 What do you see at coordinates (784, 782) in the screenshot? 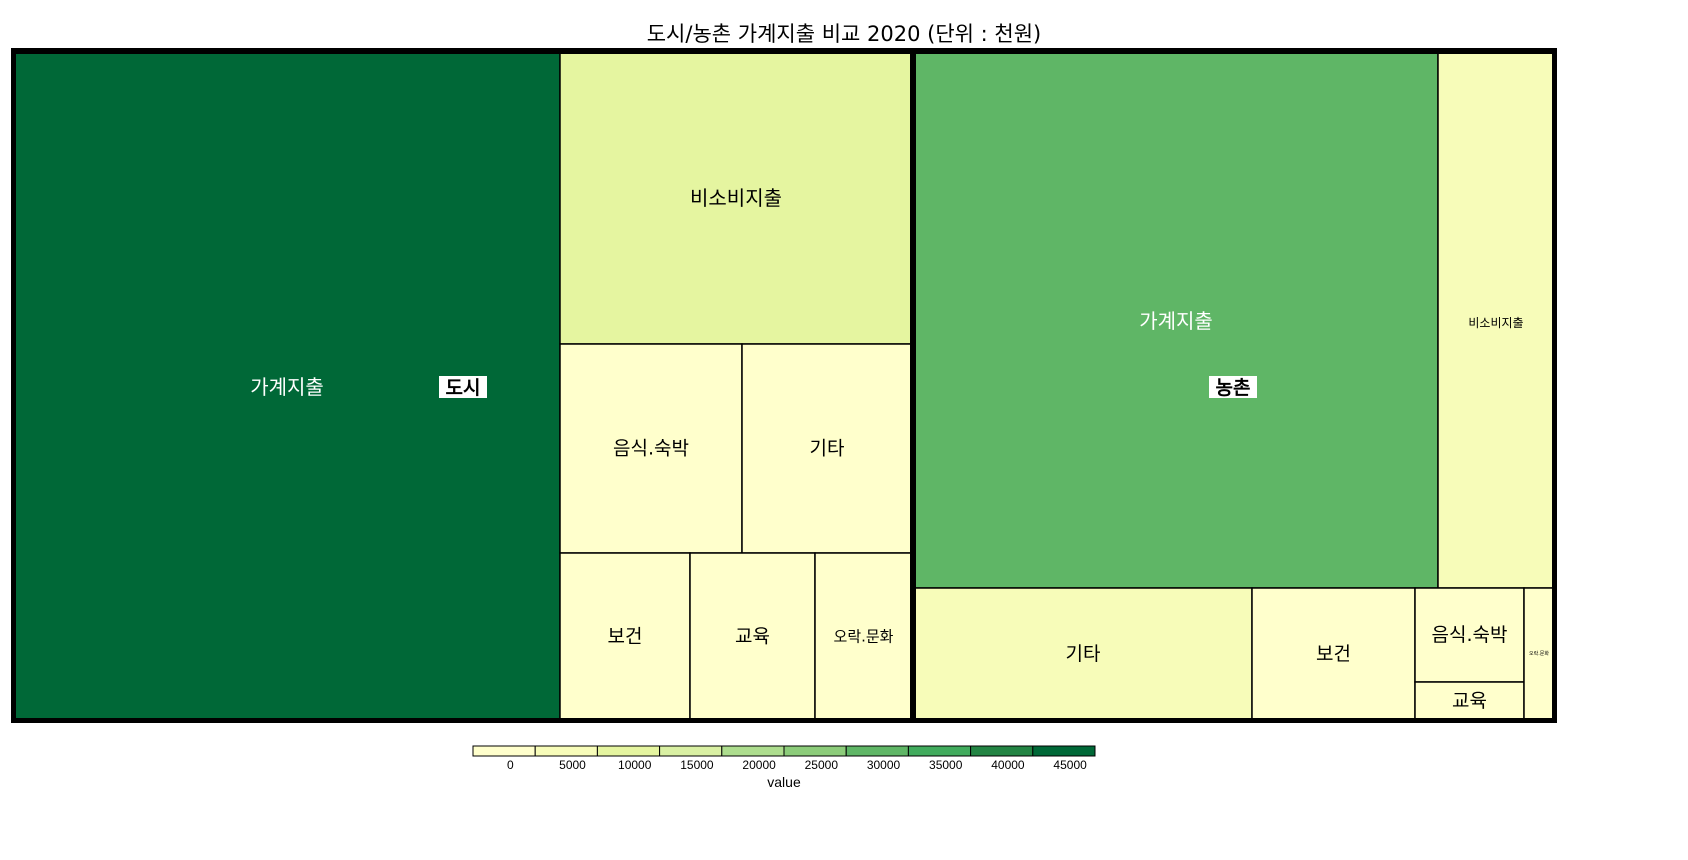
I see `legend-title: value` at bounding box center [784, 782].